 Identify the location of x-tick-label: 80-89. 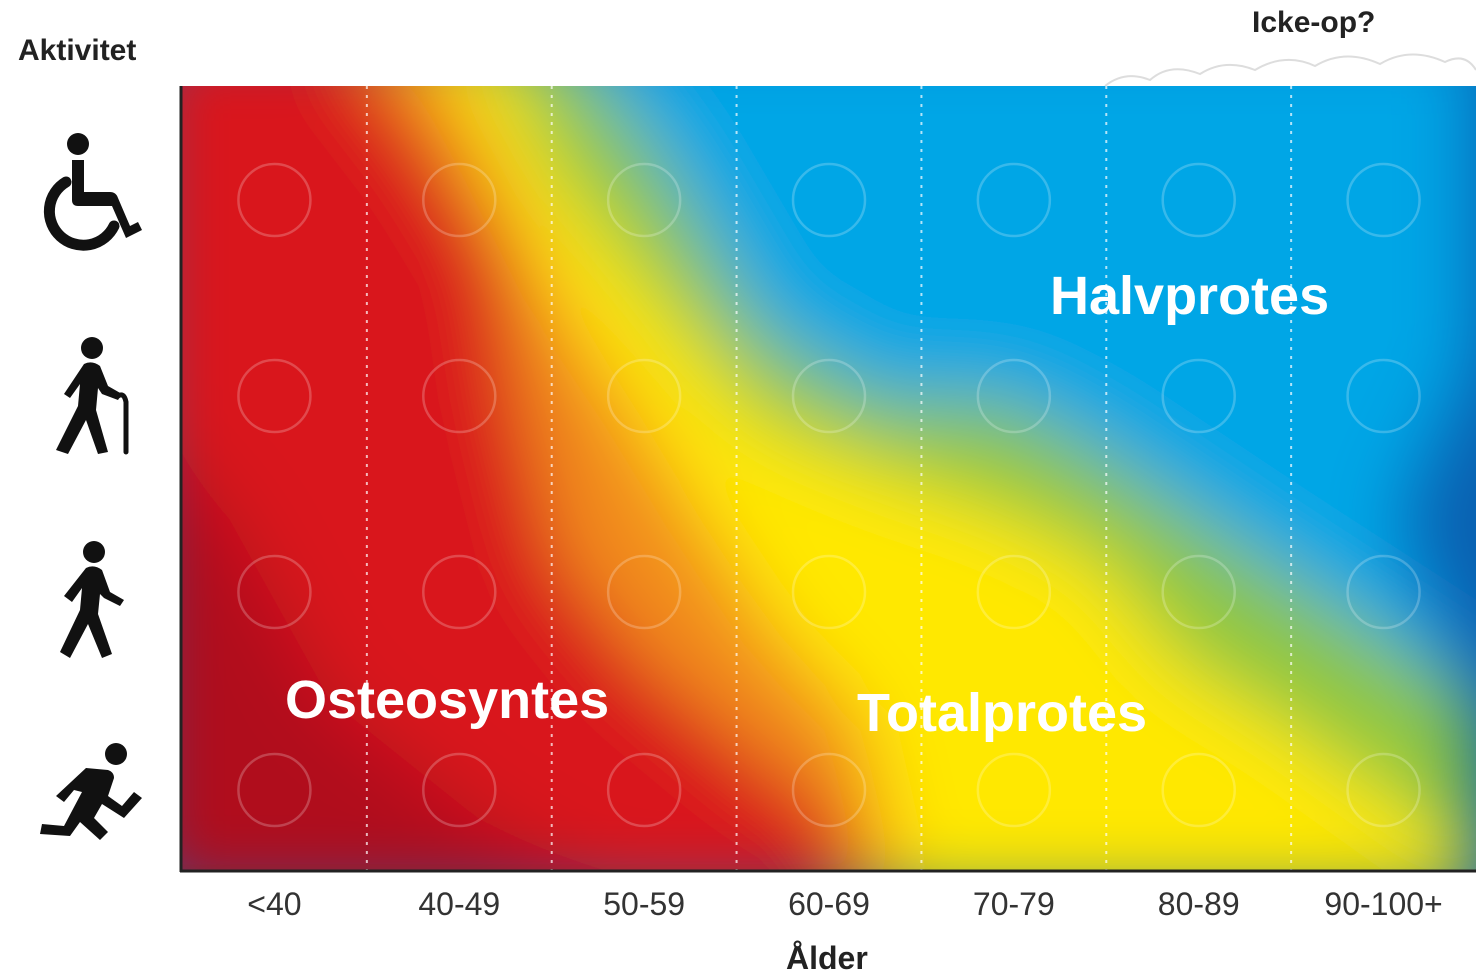
(1199, 904).